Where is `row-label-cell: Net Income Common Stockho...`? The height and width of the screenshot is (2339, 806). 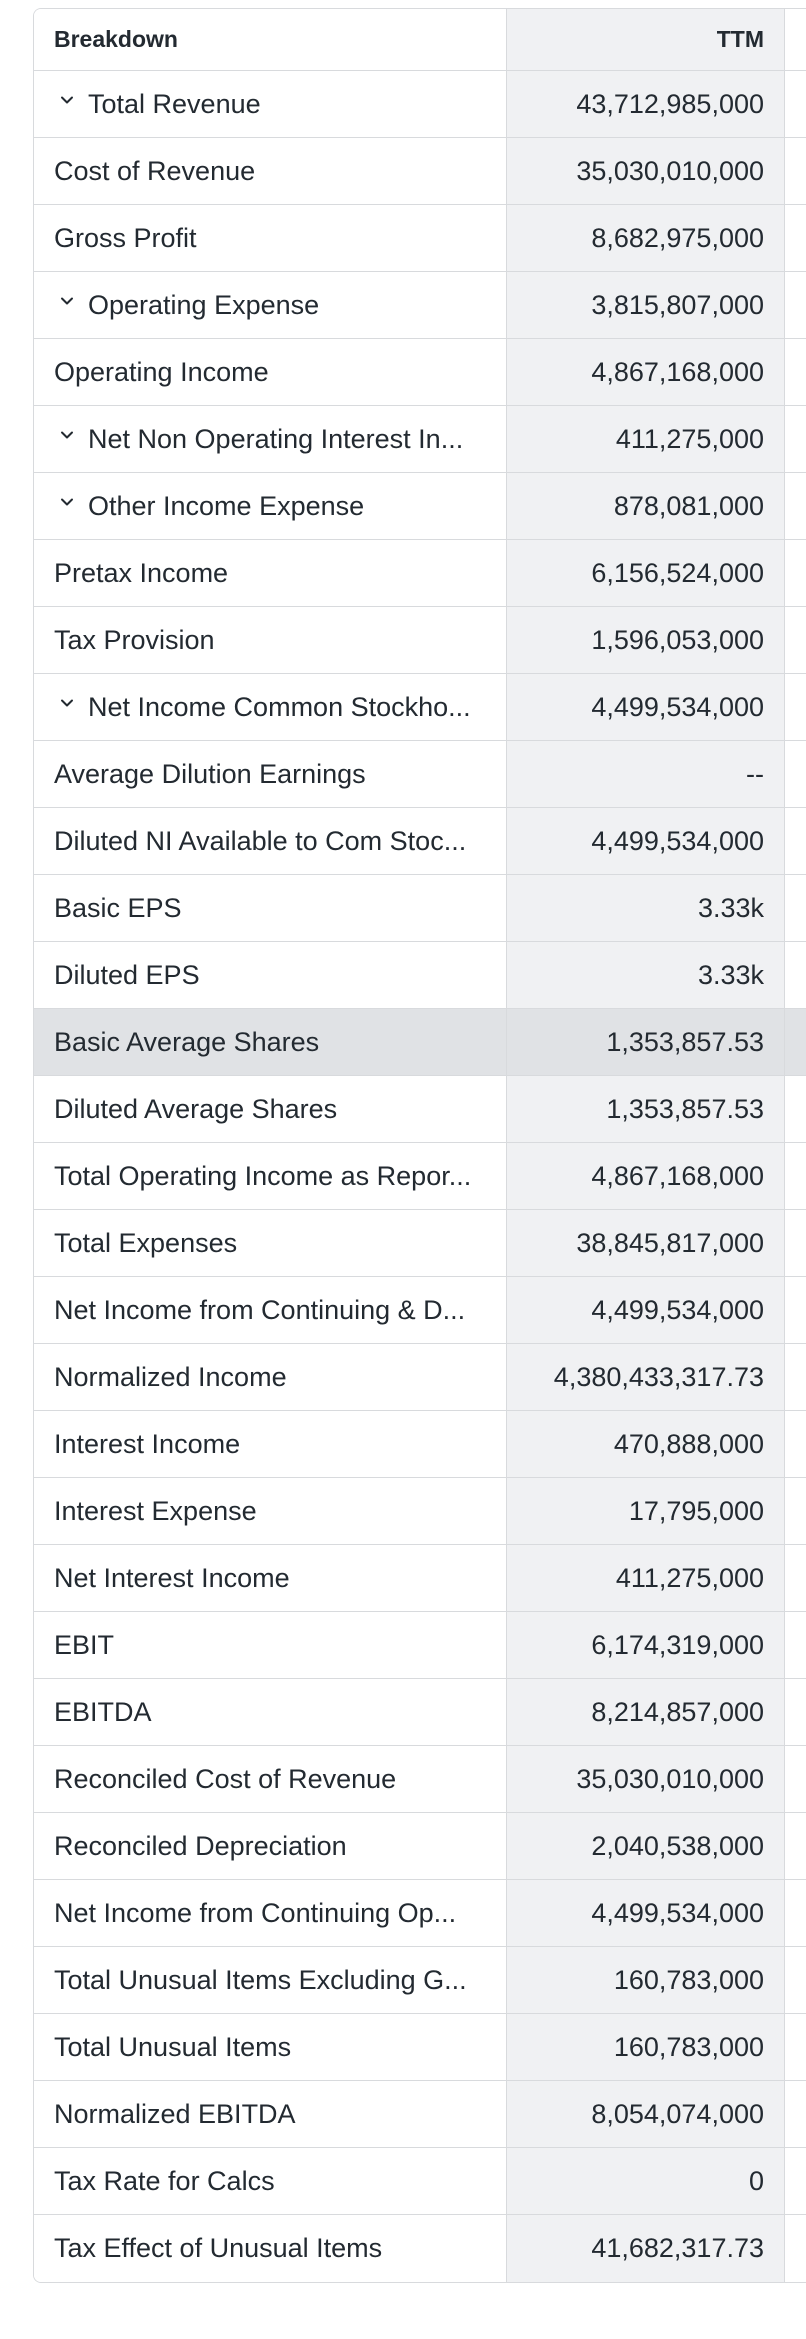
row-label-cell: Net Income Common Stockho... is located at coordinates (270, 707).